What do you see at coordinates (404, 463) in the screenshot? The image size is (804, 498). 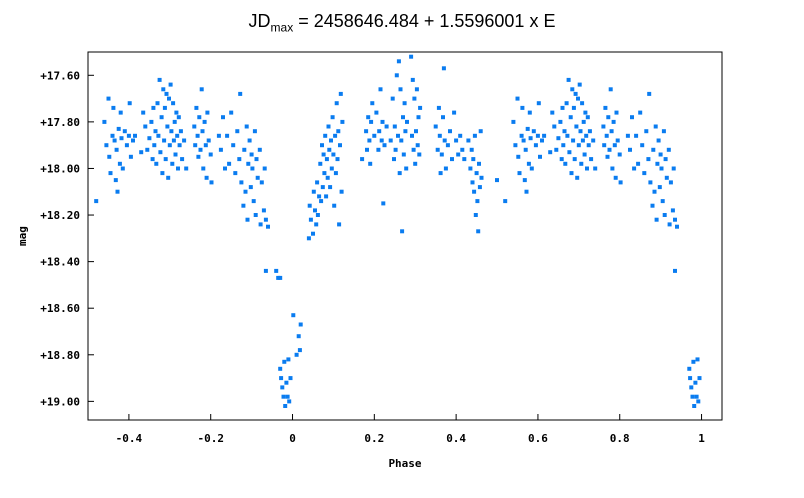 I see `x-axis-label: Phase` at bounding box center [404, 463].